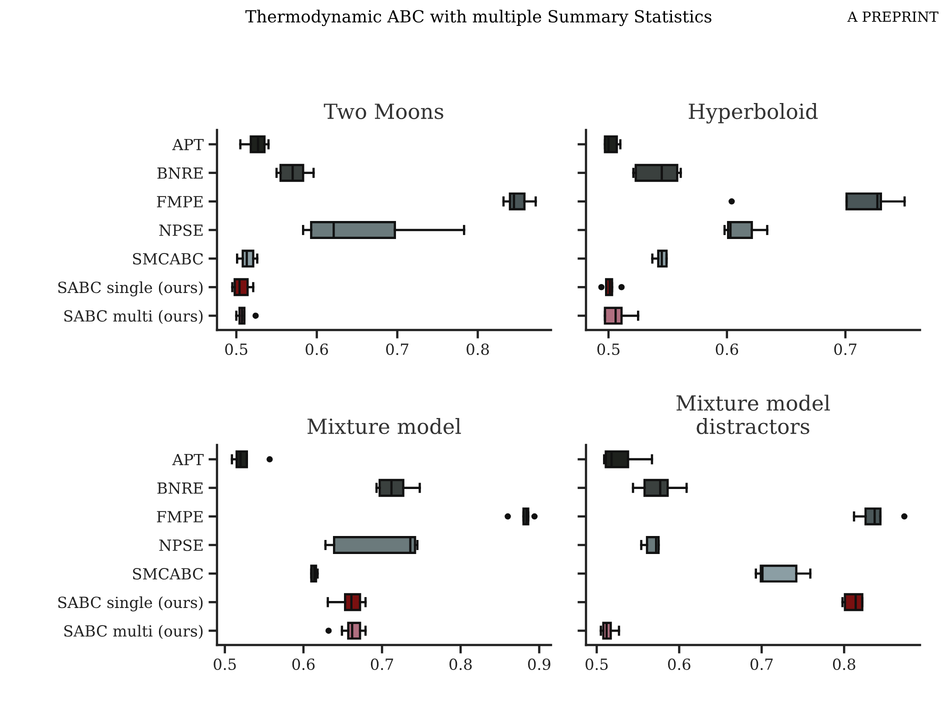 Image resolution: width=948 pixels, height=717 pixels. I want to click on x-tick-label: 0.9, so click(539, 664).